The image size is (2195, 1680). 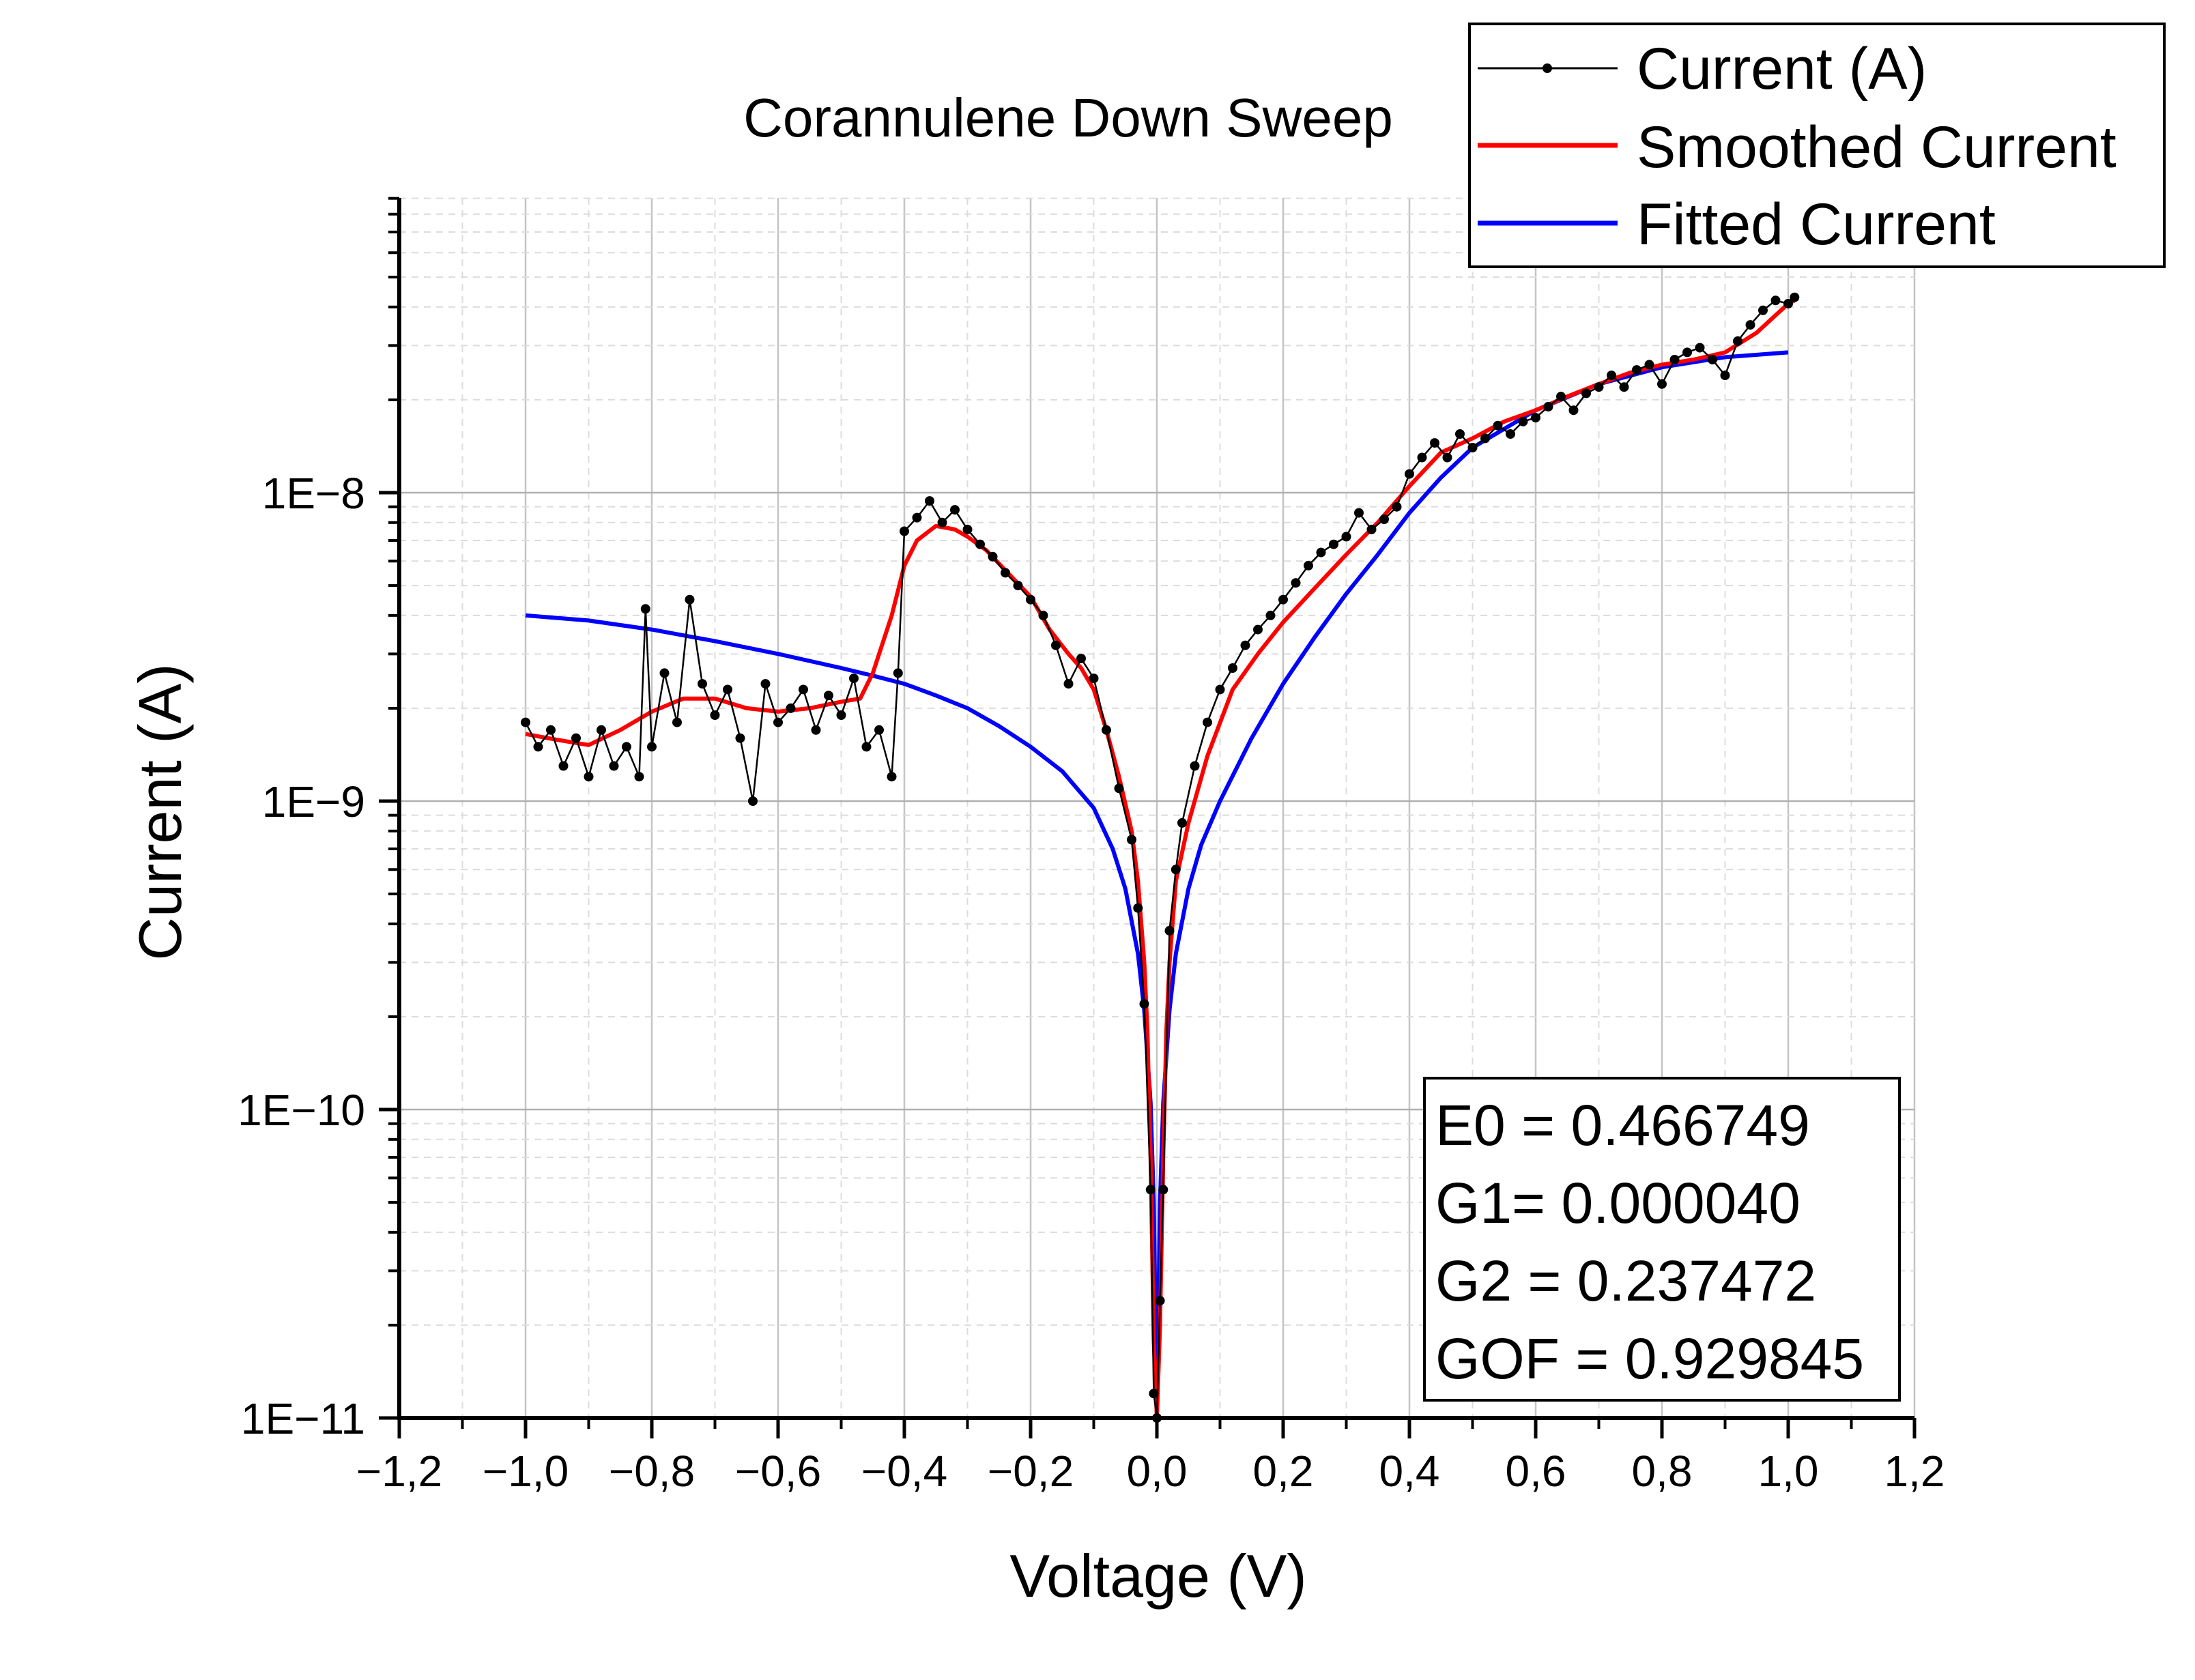 I want to click on y-tick-label: 1E−11, so click(x=303, y=1419).